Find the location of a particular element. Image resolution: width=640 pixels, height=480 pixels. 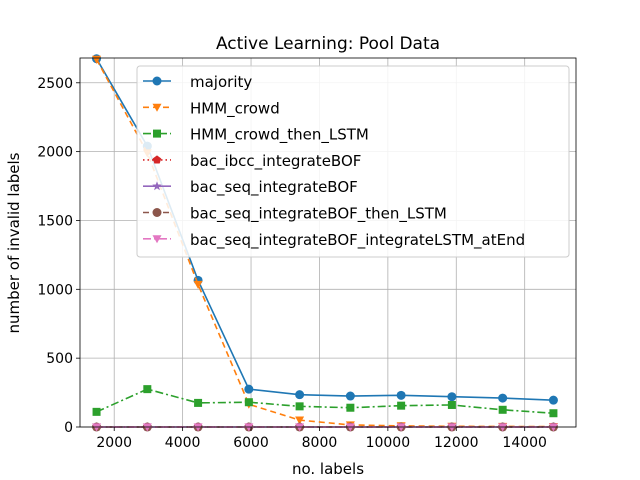

x-axis-label: no. labels is located at coordinates (328, 469).